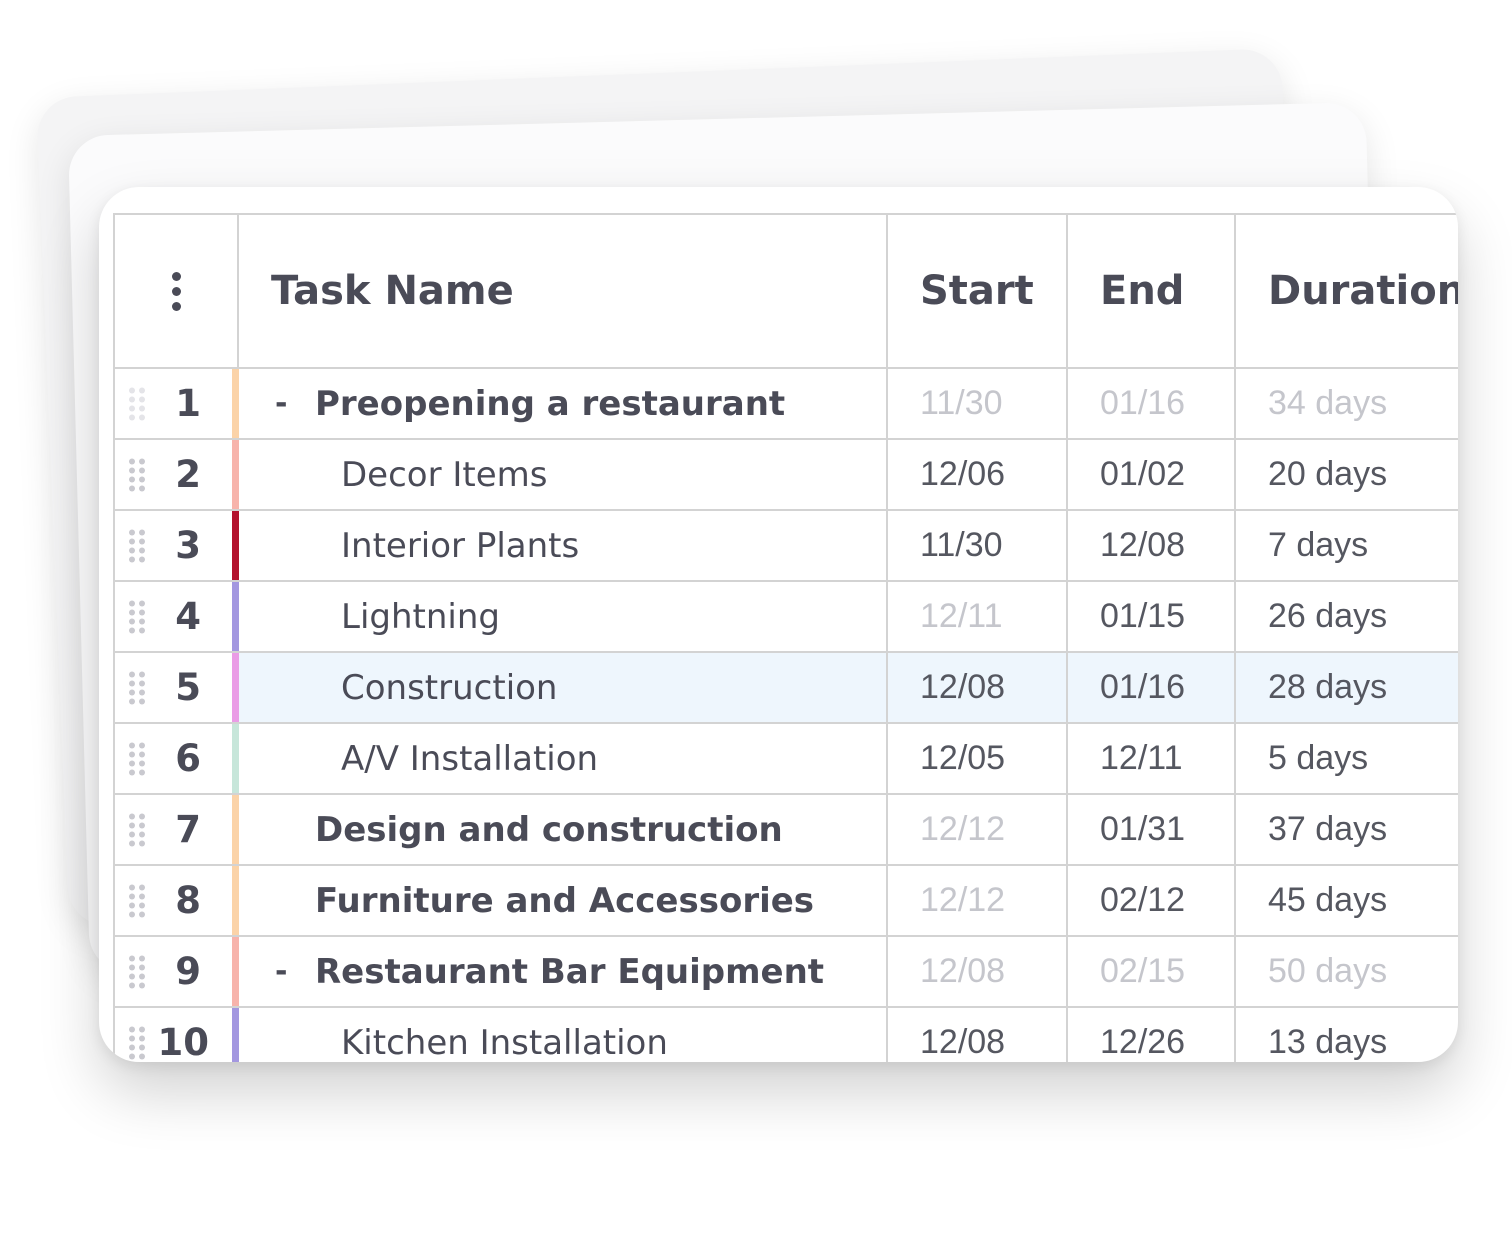 This screenshot has height=1240, width=1512. What do you see at coordinates (1328, 971) in the screenshot?
I see `duration-cell: 50 days` at bounding box center [1328, 971].